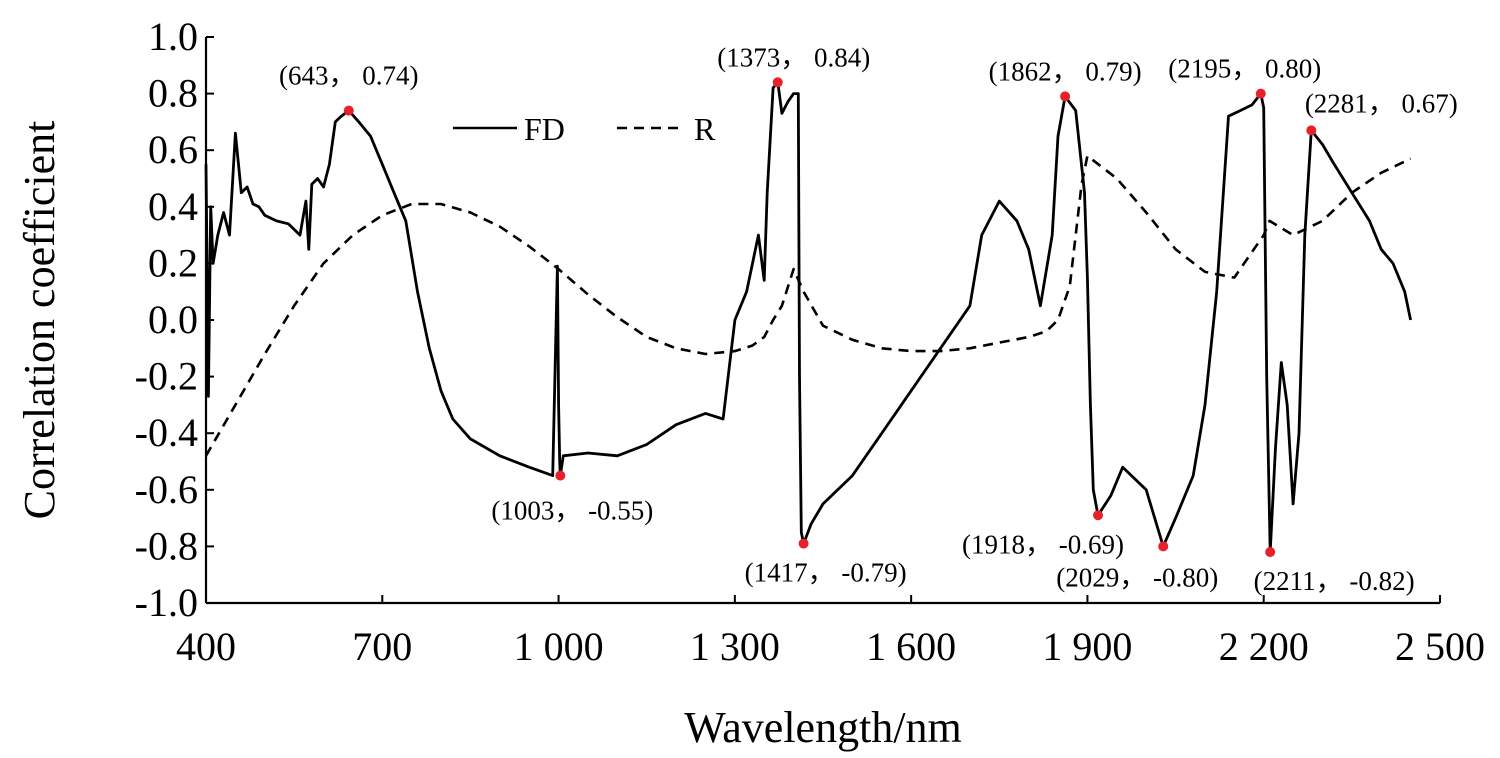 This screenshot has height=758, width=1500. I want to click on peak-label: (643， 0.74), so click(348, 76).